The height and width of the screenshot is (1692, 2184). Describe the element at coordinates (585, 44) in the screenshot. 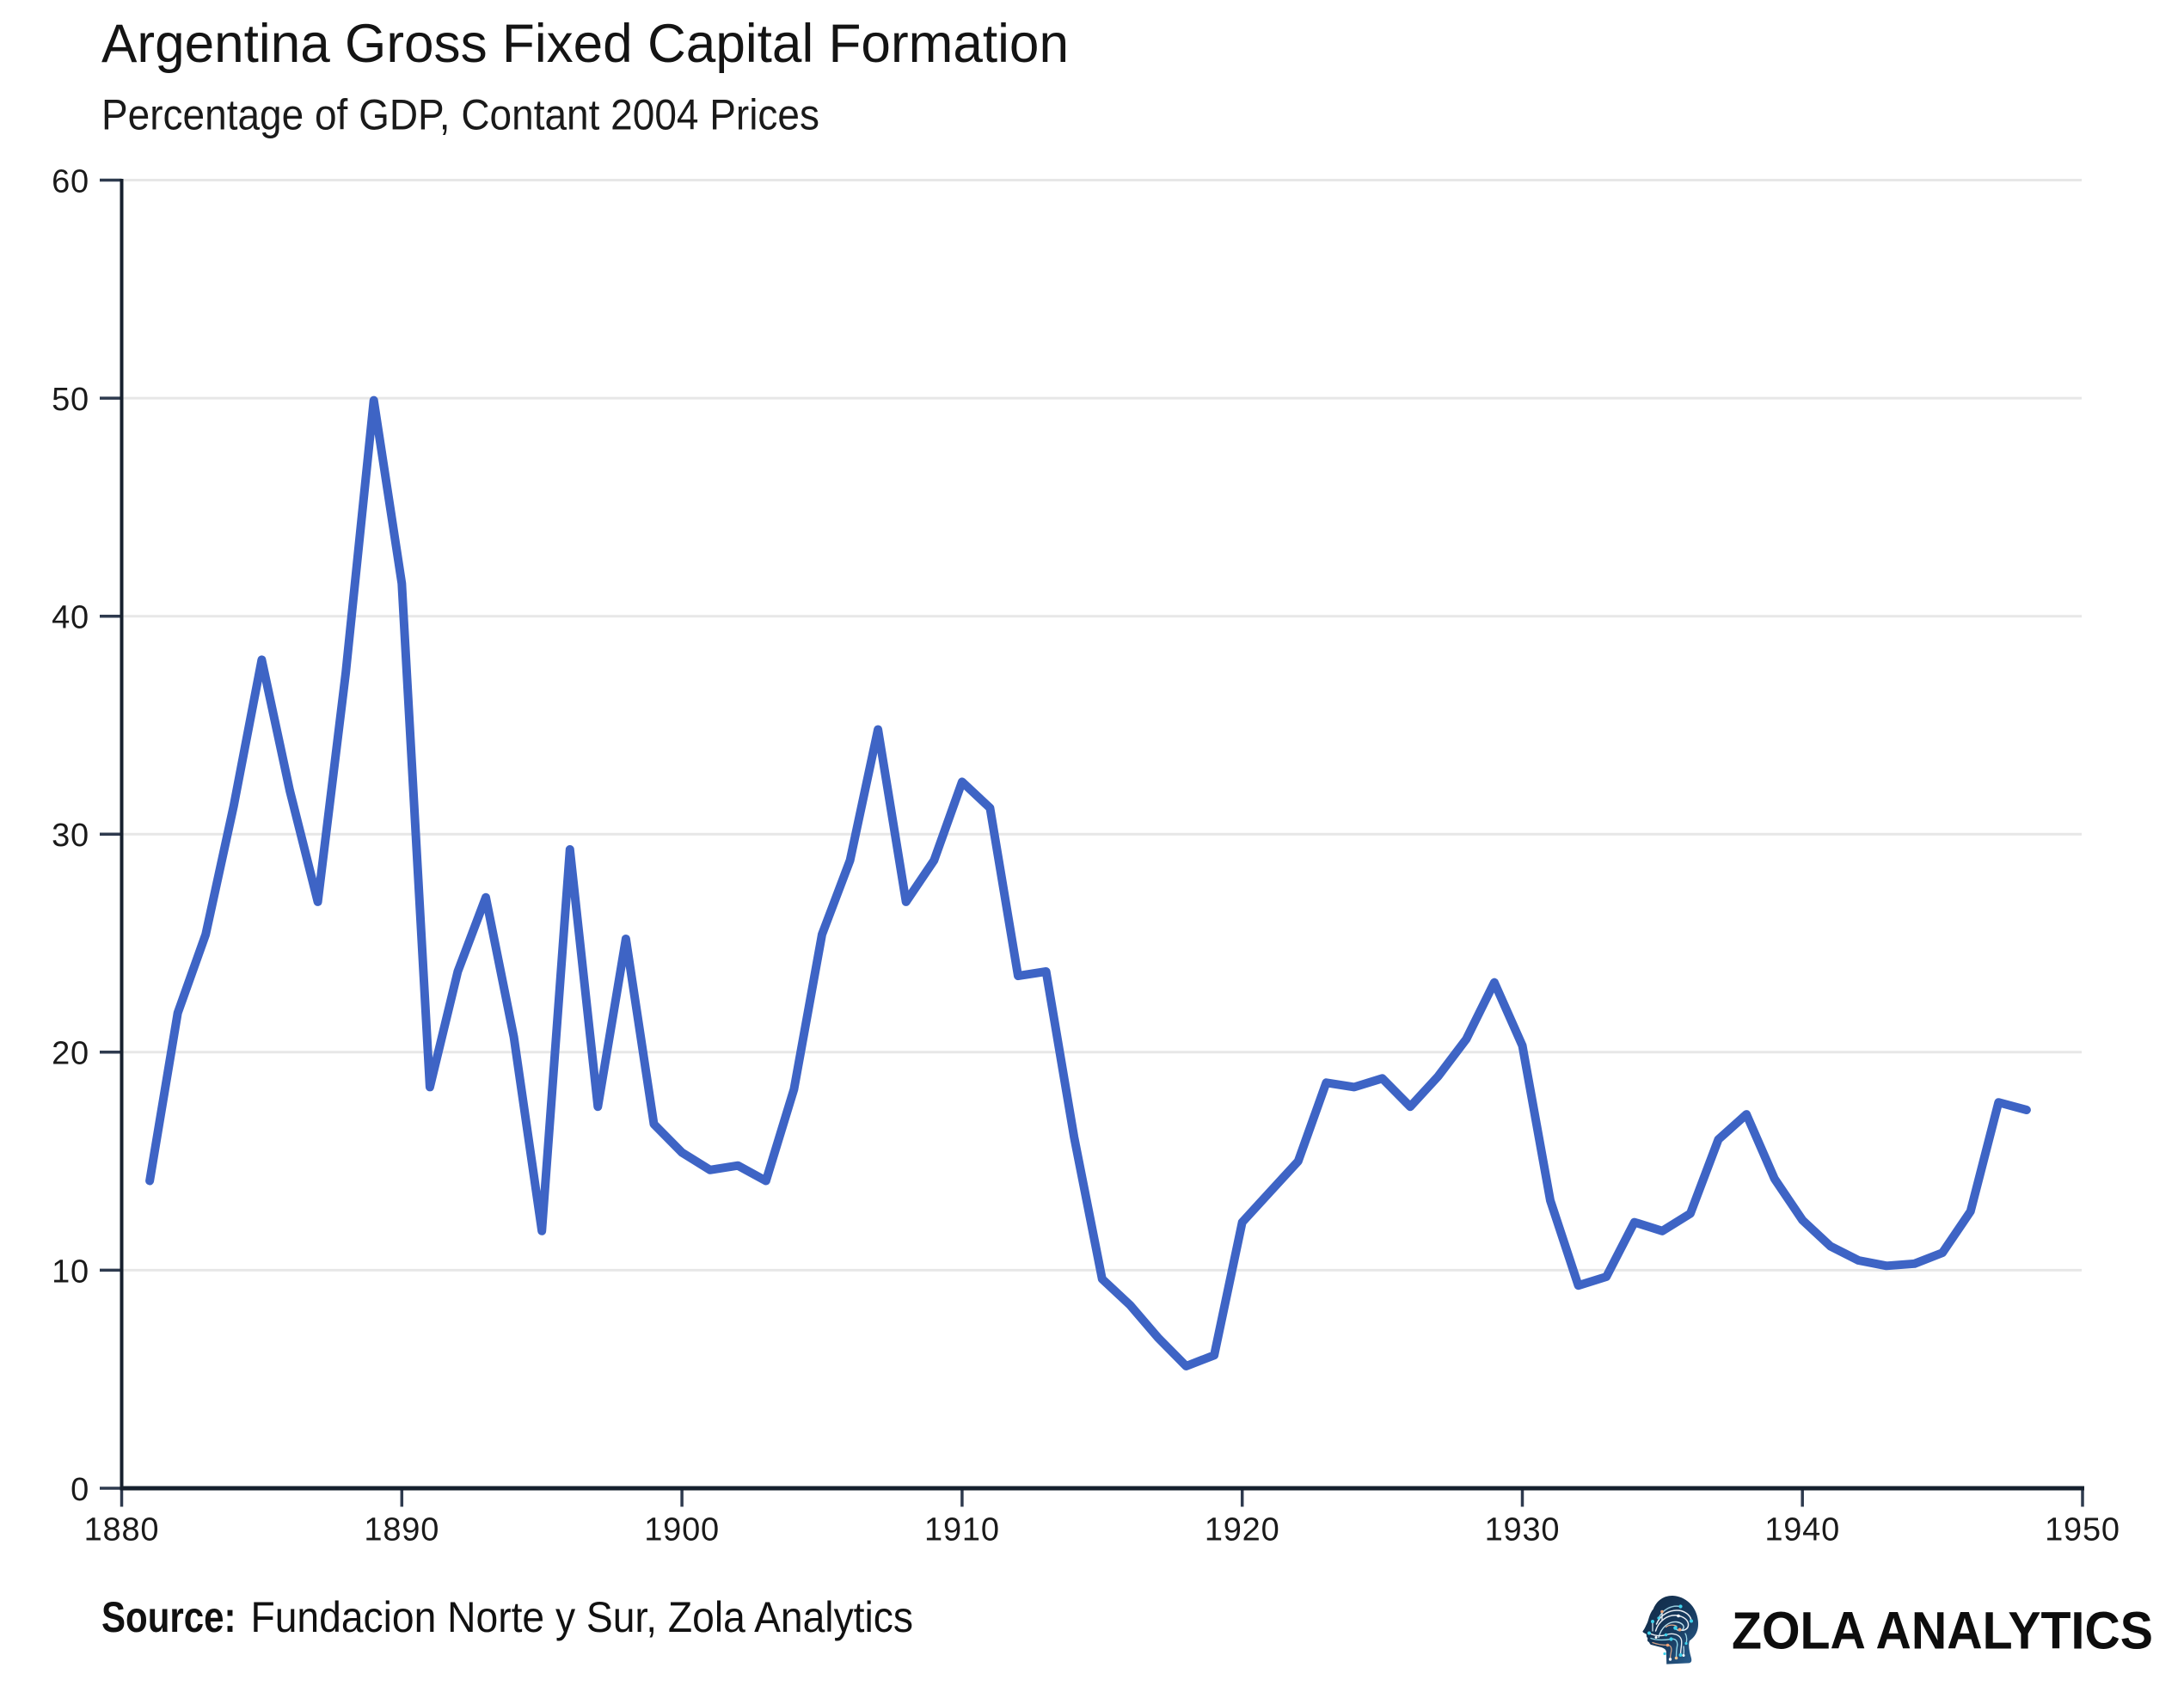

I see `svg-text:Argentina Gross Fixed Capital: Argentina Gross Fixed Capital Formation` at that location.